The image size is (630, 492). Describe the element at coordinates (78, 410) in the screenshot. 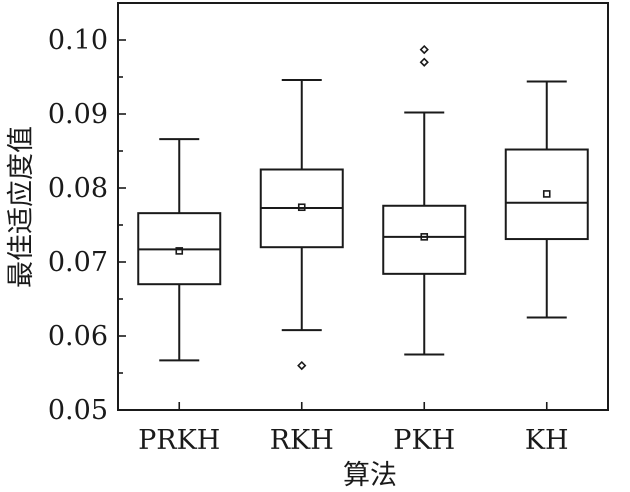

I see `y-tick-label: 0.05` at that location.